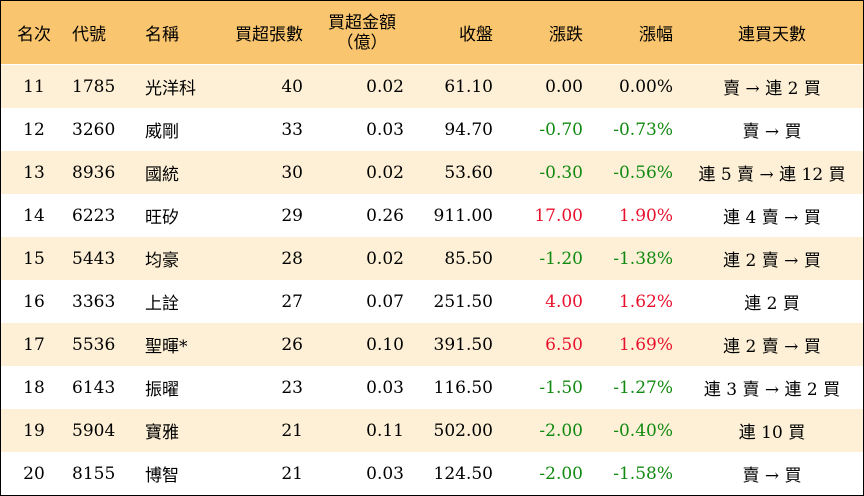  What do you see at coordinates (94, 430) in the screenshot?
I see `cell-code: 5904` at bounding box center [94, 430].